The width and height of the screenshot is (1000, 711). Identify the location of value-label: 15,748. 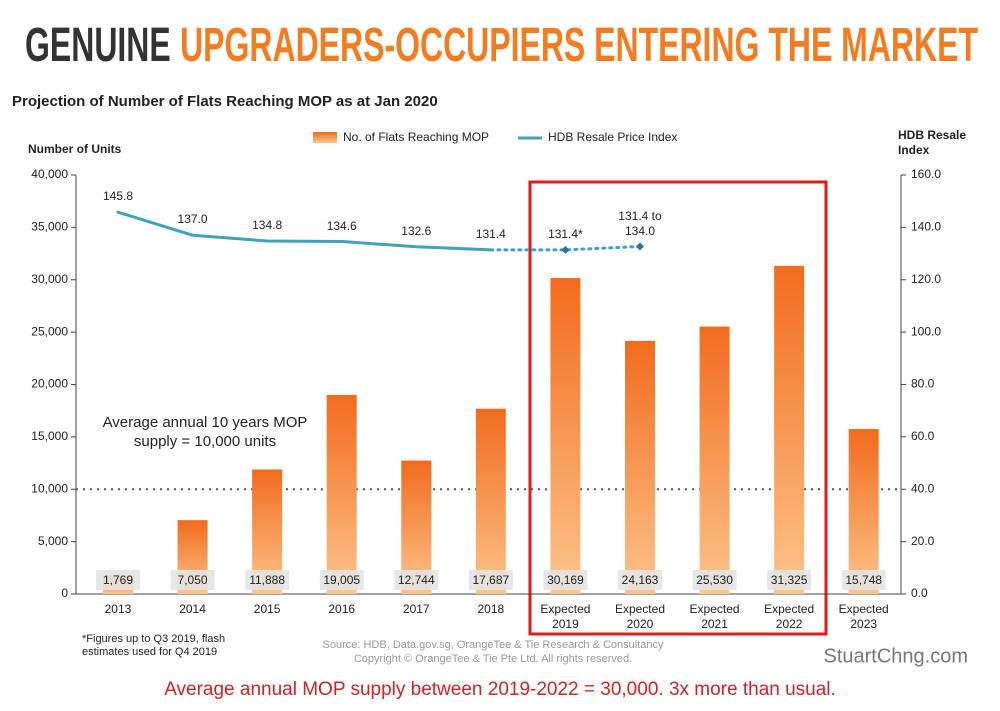
(863, 580).